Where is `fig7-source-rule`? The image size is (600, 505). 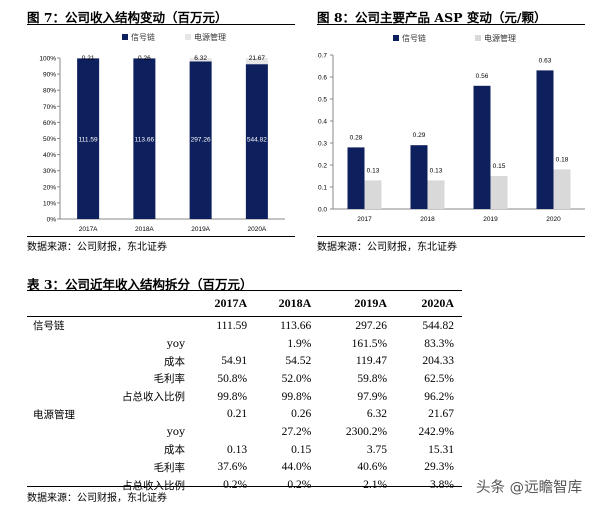
fig7-source-rule is located at coordinates (161, 236).